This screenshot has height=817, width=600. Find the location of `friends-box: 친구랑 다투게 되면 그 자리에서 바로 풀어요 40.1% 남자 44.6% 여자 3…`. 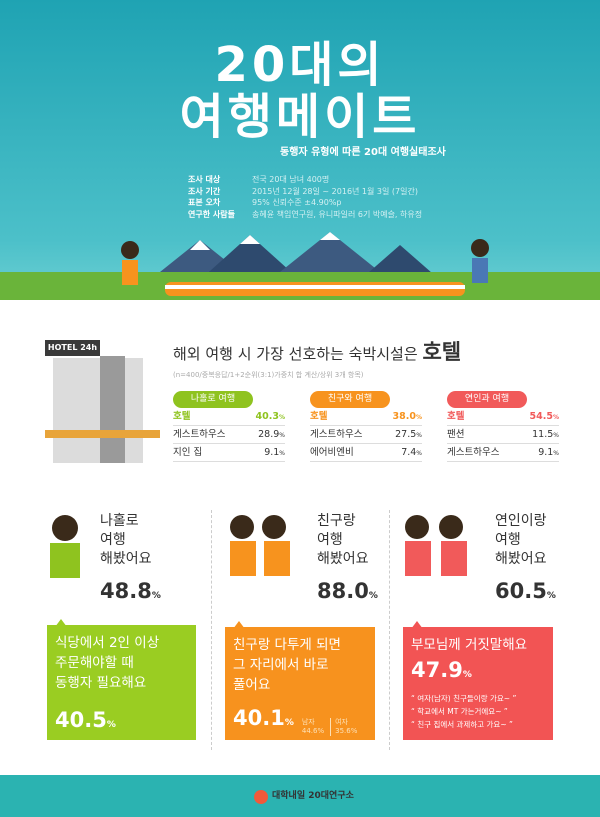

friends-box: 친구랑 다투게 되면 그 자리에서 바로 풀어요 40.1% 남자 44.6% 여자 3… is located at coordinates (300, 680).